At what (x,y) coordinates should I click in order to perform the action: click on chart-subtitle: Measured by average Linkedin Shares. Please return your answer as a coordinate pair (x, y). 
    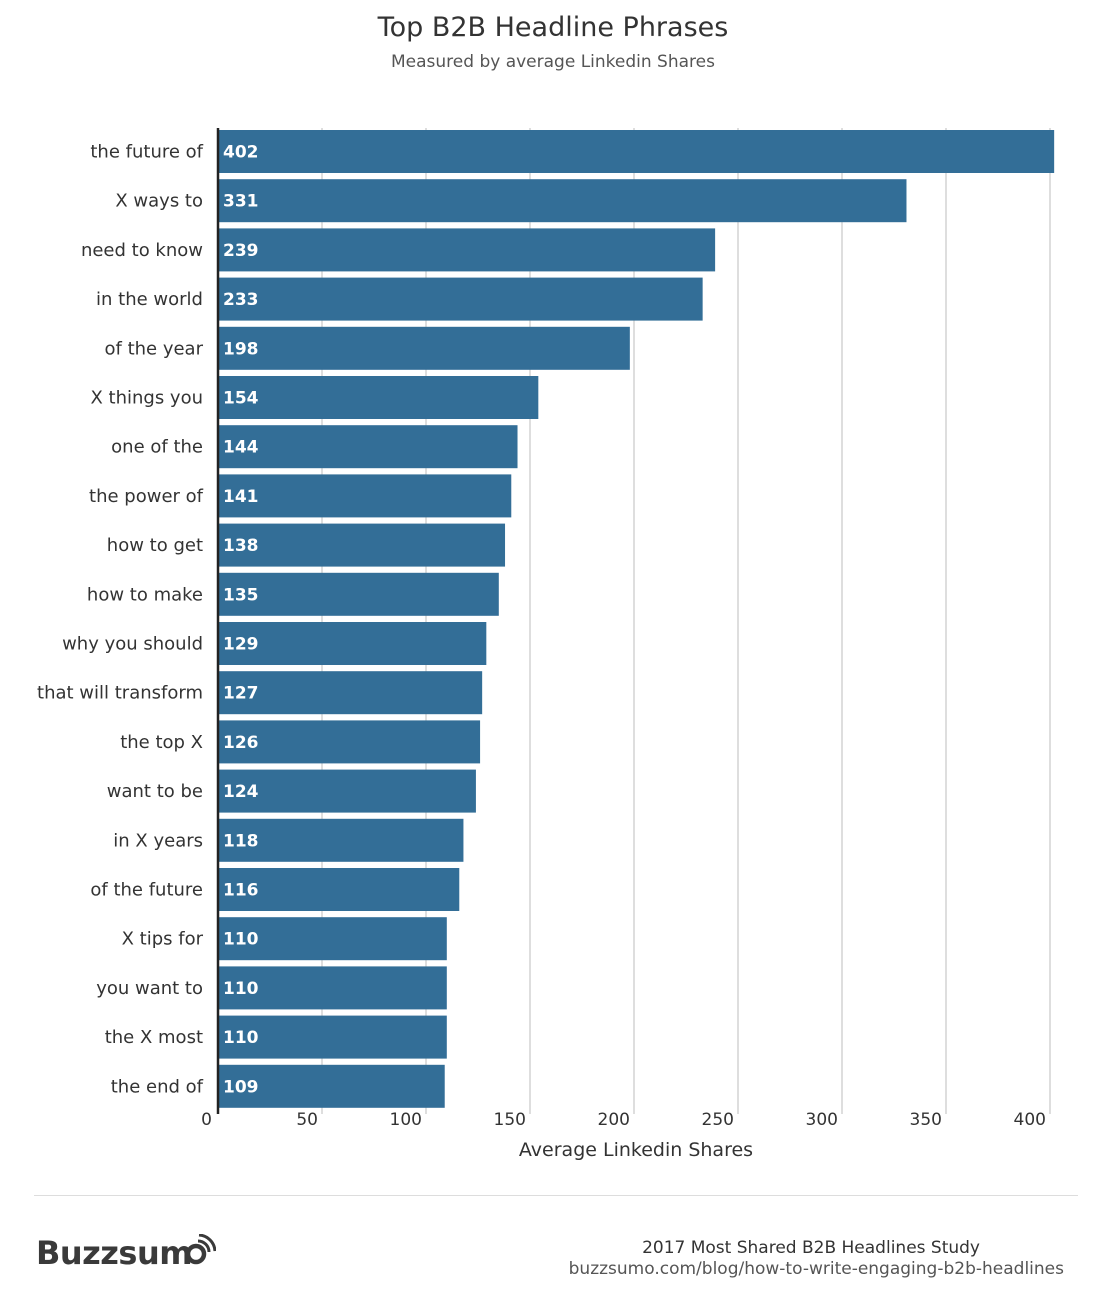
    Looking at the image, I should click on (553, 62).